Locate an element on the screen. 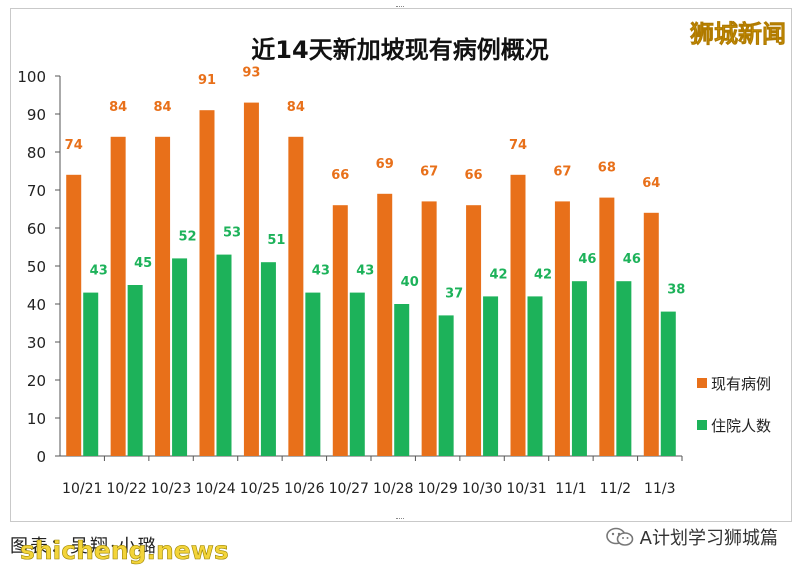 This screenshot has height=568, width=800. x-tick-label: 11/3 is located at coordinates (659, 489).